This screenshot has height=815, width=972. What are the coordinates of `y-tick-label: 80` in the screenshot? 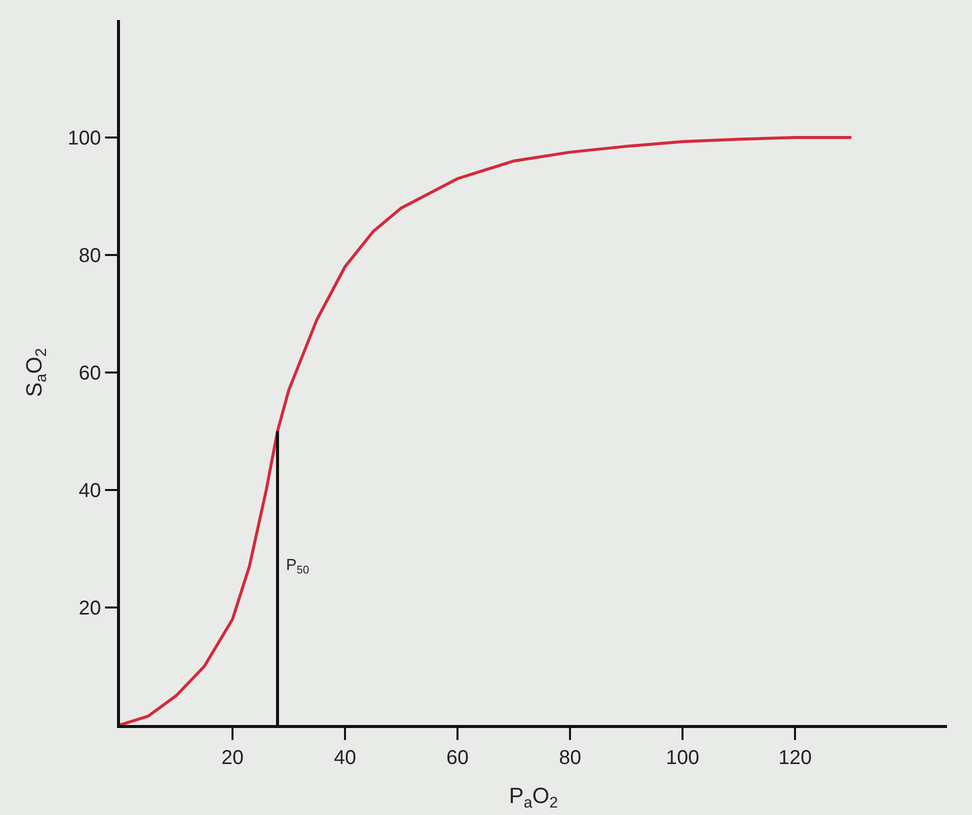 It's located at (89, 256).